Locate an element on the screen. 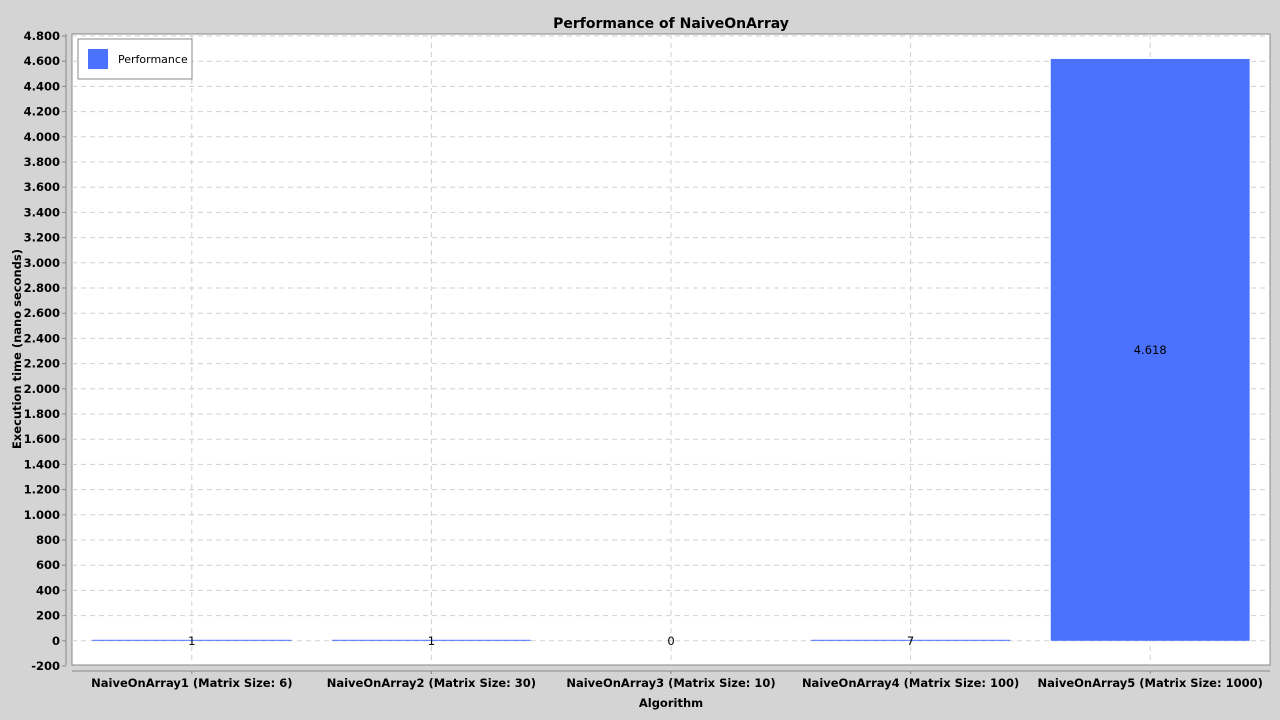  x-tick-label: NaiveOnArray2 (Matrix Size: 30) is located at coordinates (431, 683).